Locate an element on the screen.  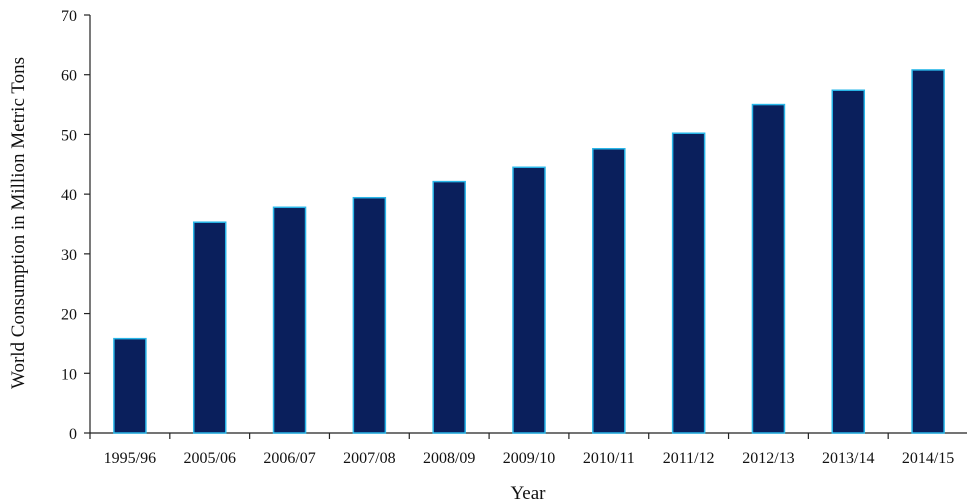
x-tick-label: 2012/13 is located at coordinates (768, 458).